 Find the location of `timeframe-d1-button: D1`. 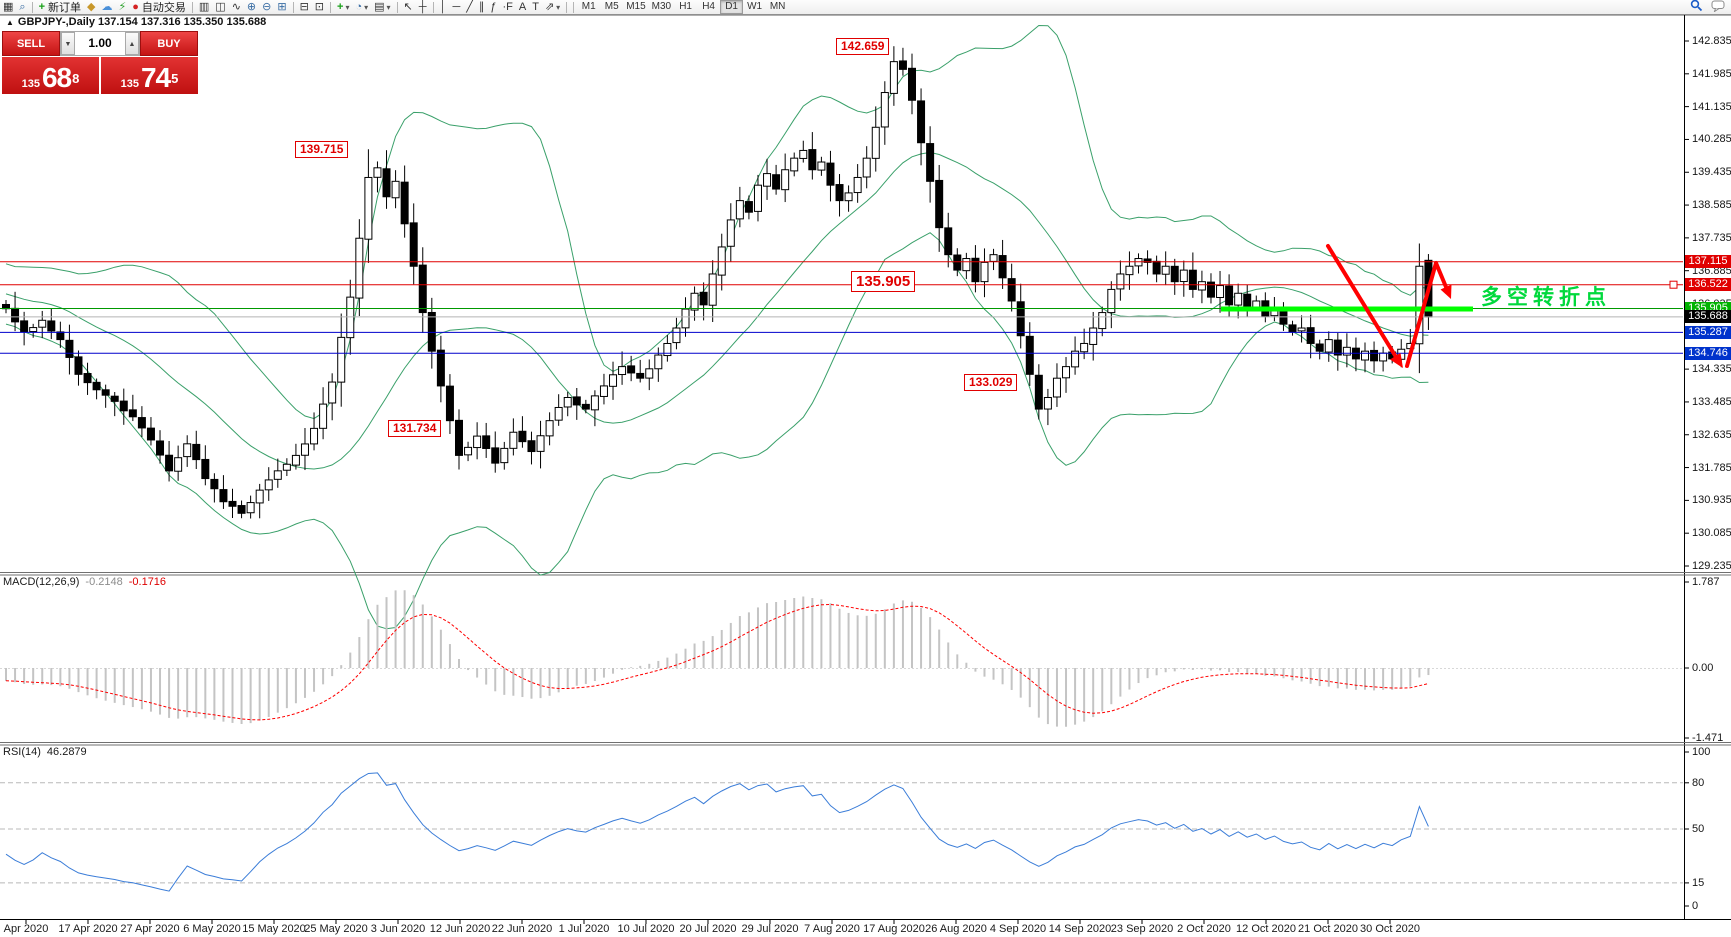

timeframe-d1-button: D1 is located at coordinates (732, 7).